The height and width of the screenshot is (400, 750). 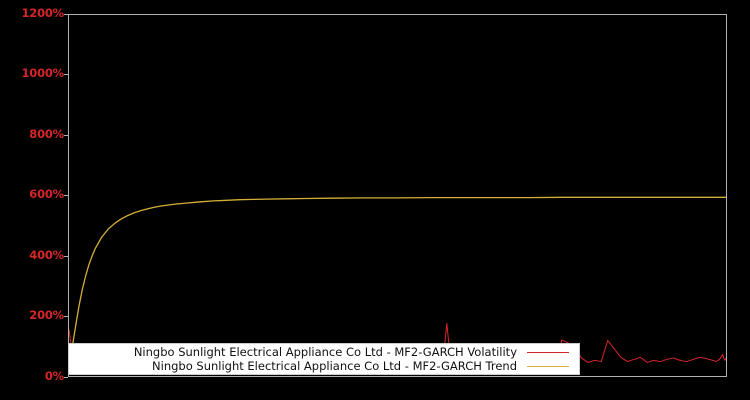 What do you see at coordinates (42, 13) in the screenshot?
I see `y-tick-label-1200: 1200%` at bounding box center [42, 13].